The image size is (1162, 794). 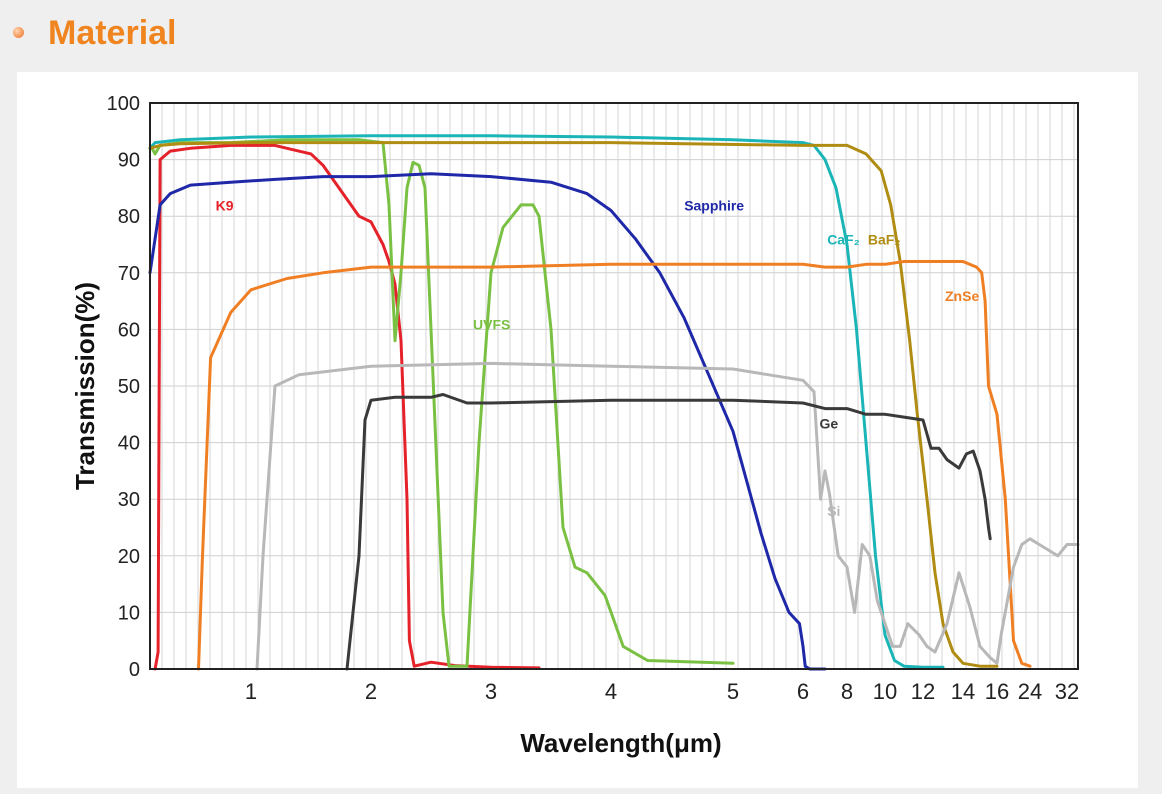 What do you see at coordinates (611, 691) in the screenshot?
I see `x-tick-label: 4` at bounding box center [611, 691].